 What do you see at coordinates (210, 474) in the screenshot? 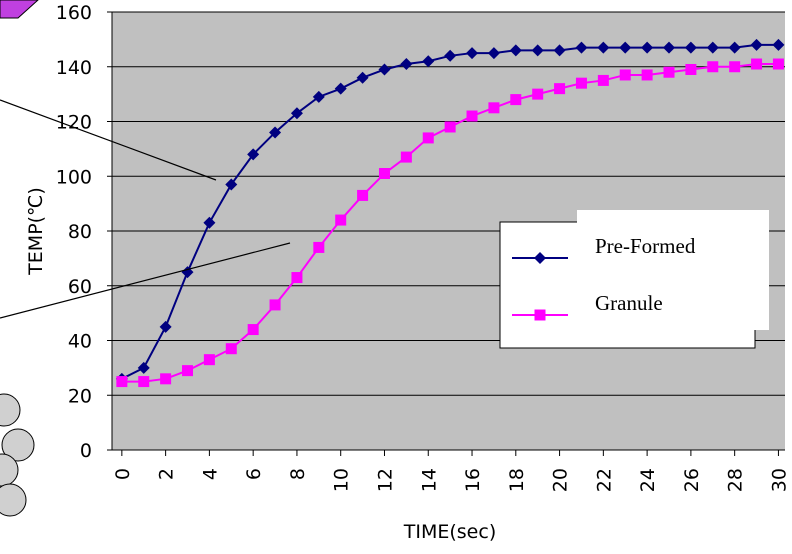
I see `x-tick-label: 4` at bounding box center [210, 474].